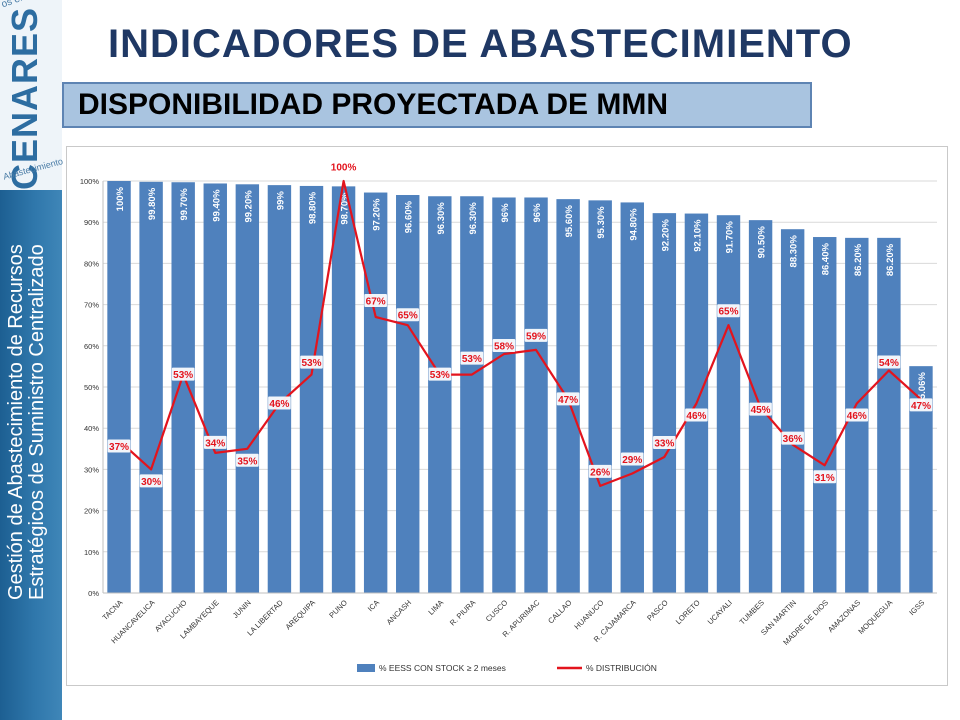  What do you see at coordinates (91, 469) in the screenshot?
I see `y-tick-label: 30%` at bounding box center [91, 469].